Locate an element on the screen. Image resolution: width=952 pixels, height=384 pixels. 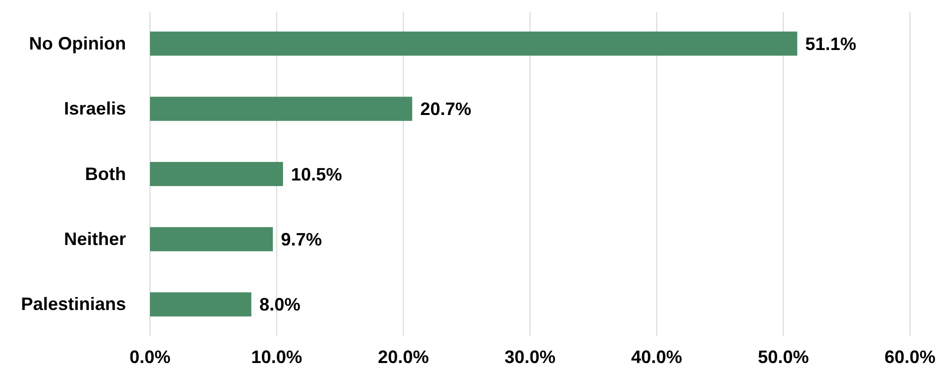
data-label: 51.1% is located at coordinates (830, 44).